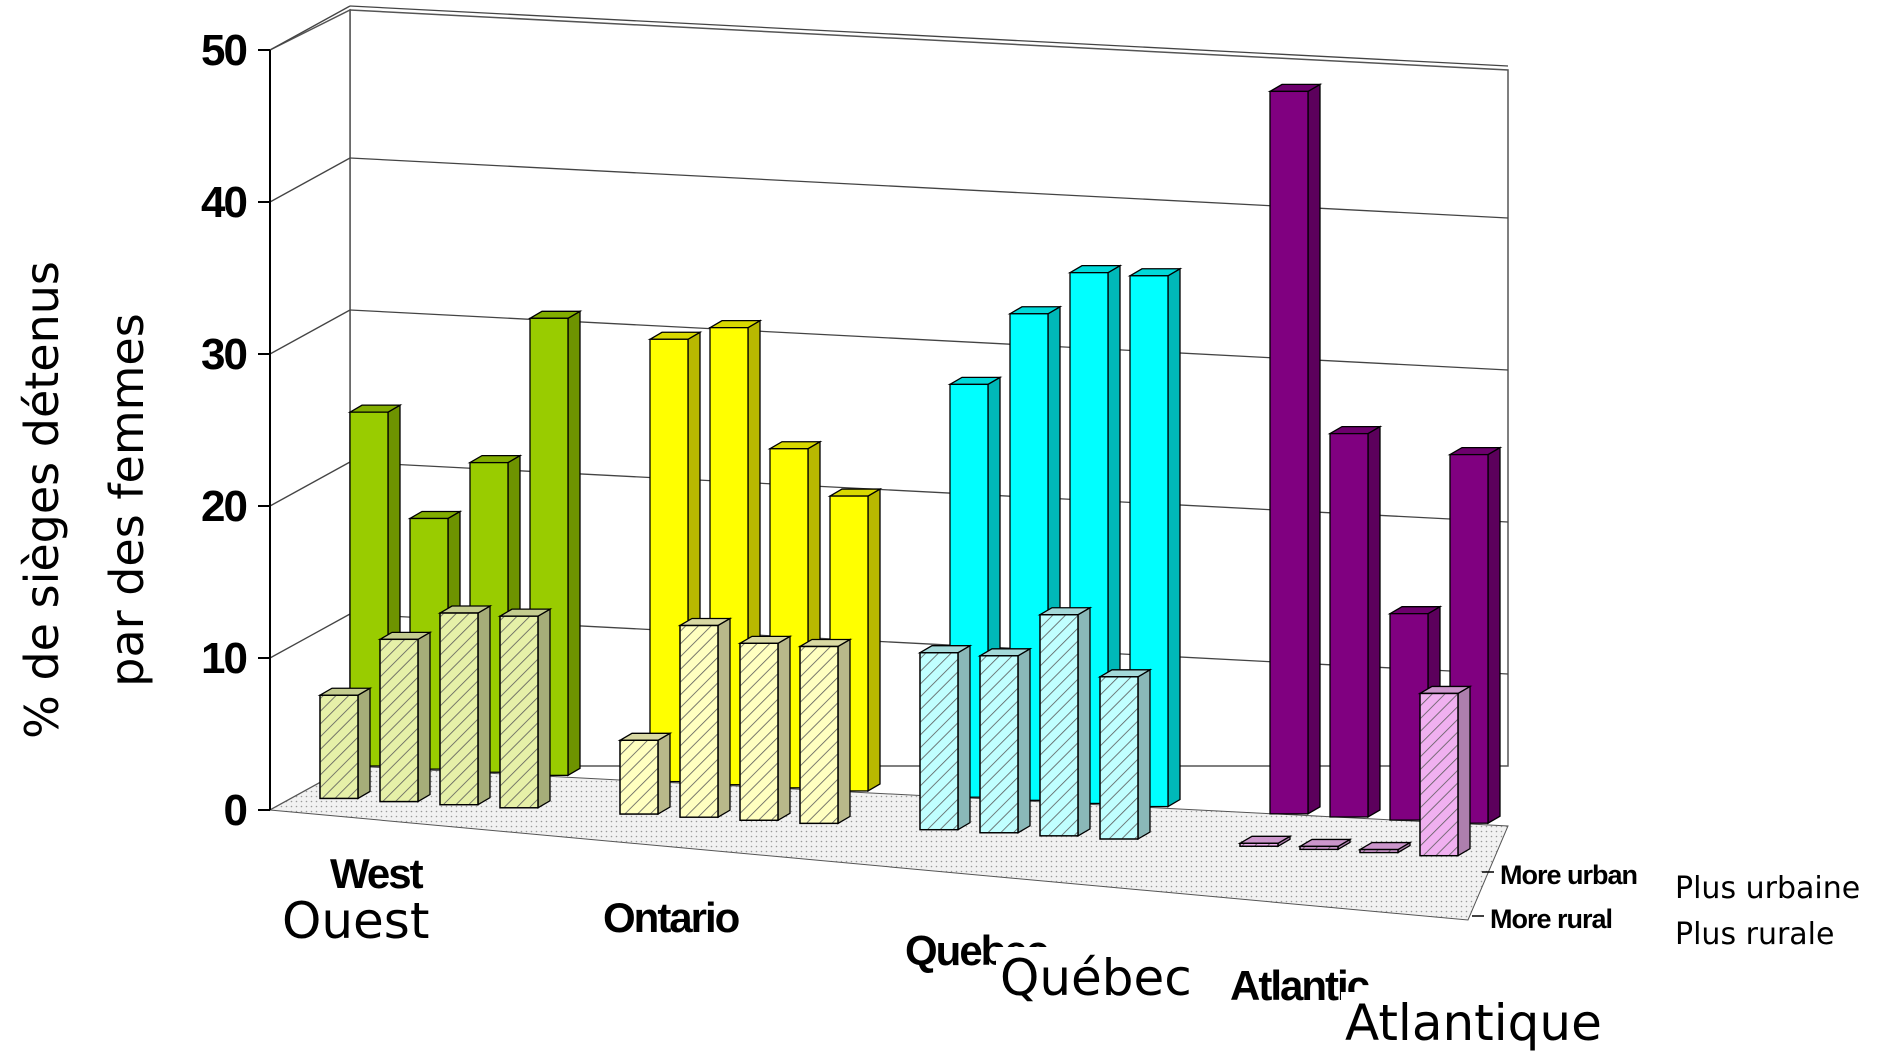 Image resolution: width=1887 pixels, height=1054 pixels. Describe the element at coordinates (1568, 875) in the screenshot. I see `depth-label-en: More urban` at that location.